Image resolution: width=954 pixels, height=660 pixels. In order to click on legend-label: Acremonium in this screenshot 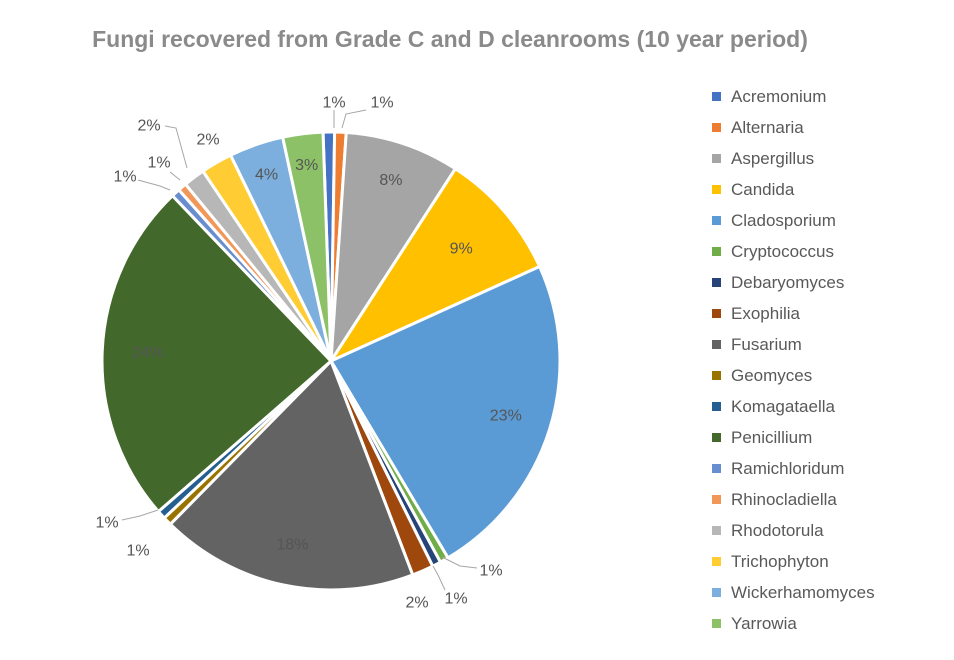, I will do `click(779, 96)`.